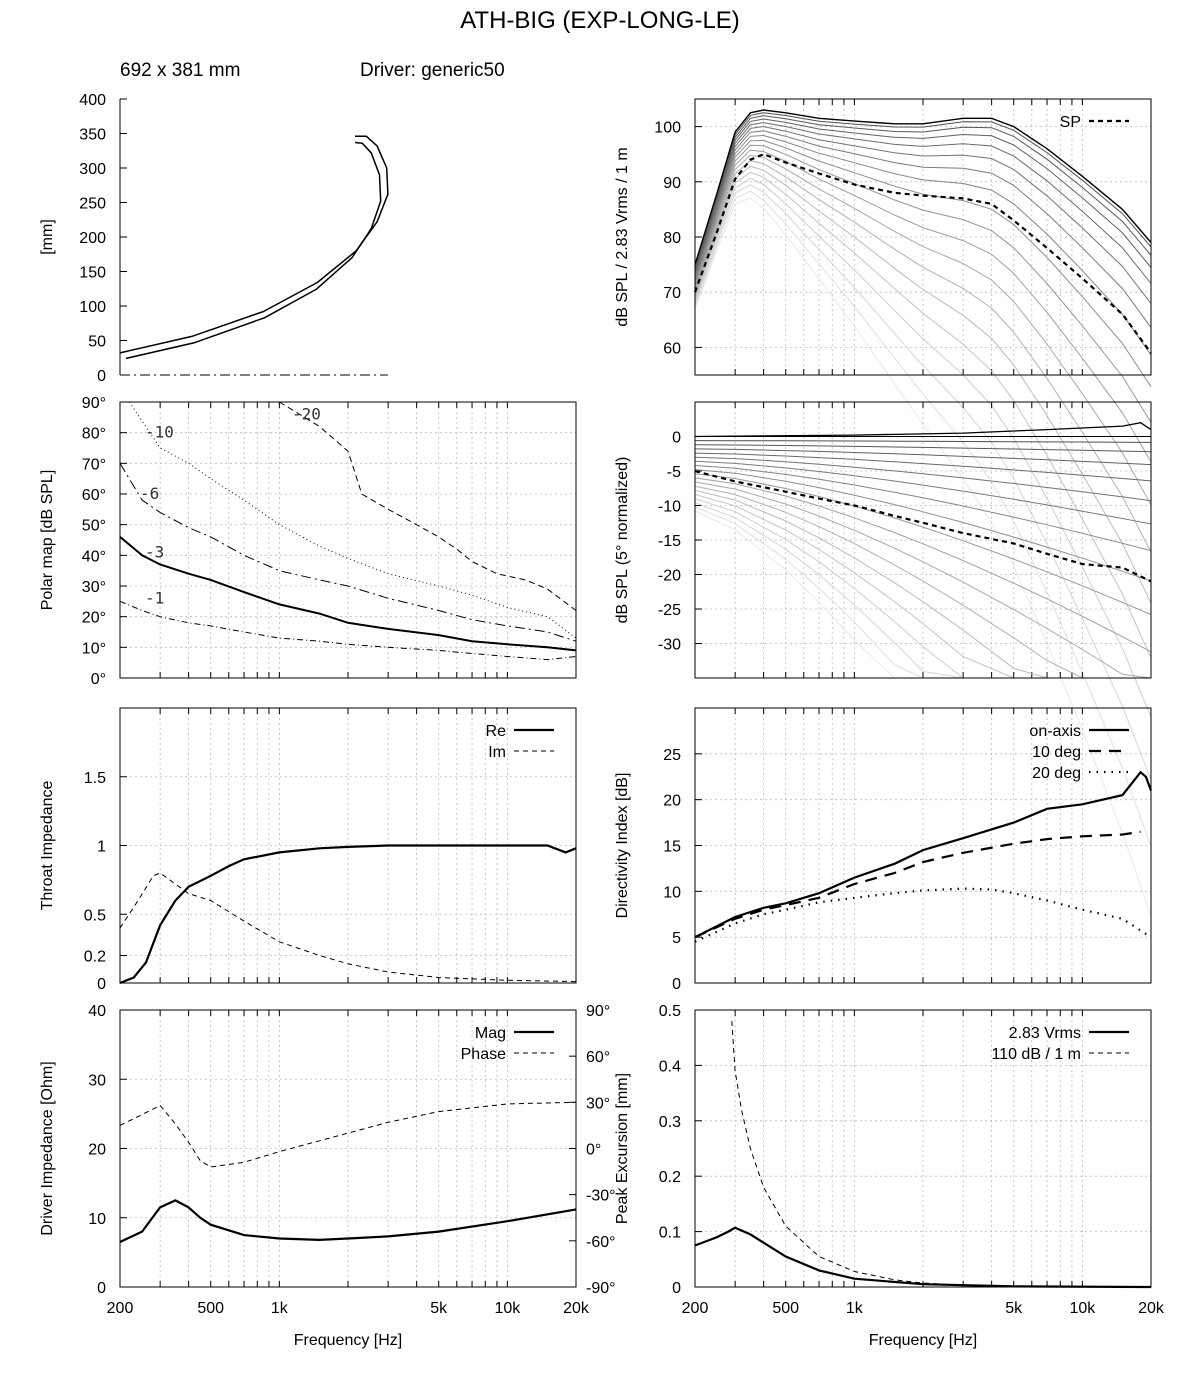 The image size is (1200, 1400). I want to click on y-tick-label: -5, so click(674, 472).